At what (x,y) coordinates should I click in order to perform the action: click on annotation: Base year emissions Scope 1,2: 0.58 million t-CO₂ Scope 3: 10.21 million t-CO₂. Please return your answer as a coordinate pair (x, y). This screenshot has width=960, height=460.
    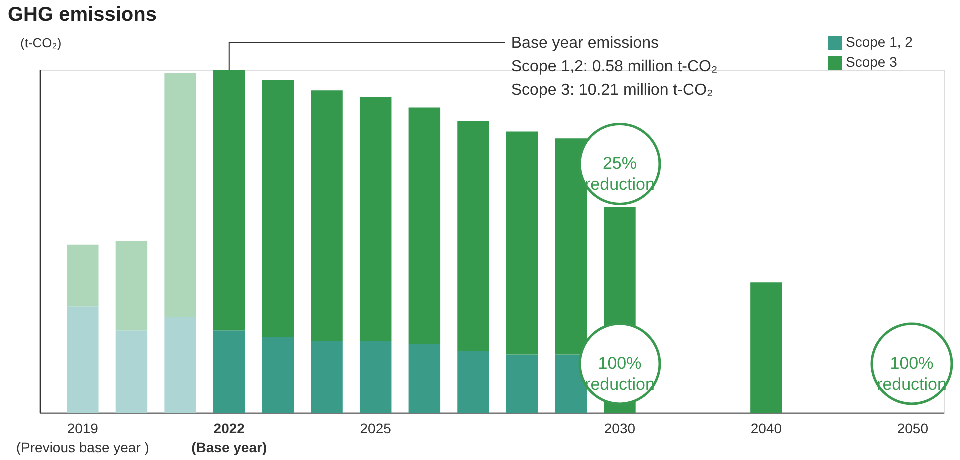
    Looking at the image, I should click on (614, 67).